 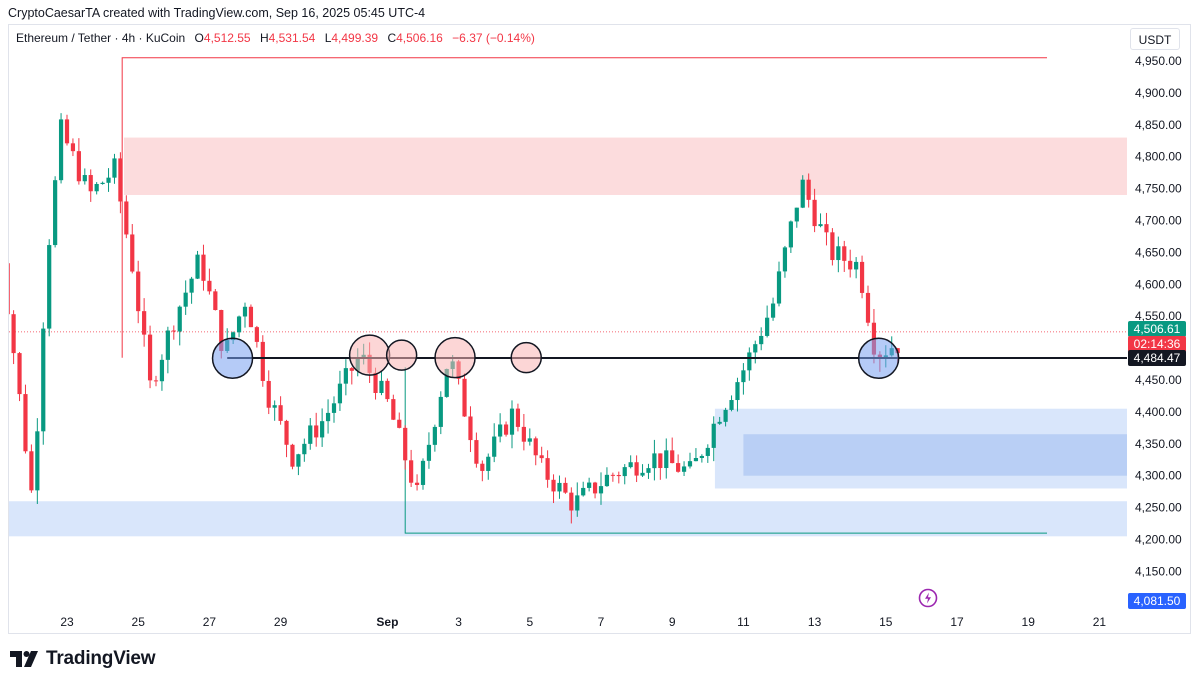 What do you see at coordinates (67, 622) in the screenshot?
I see `x-tick-label: 23` at bounding box center [67, 622].